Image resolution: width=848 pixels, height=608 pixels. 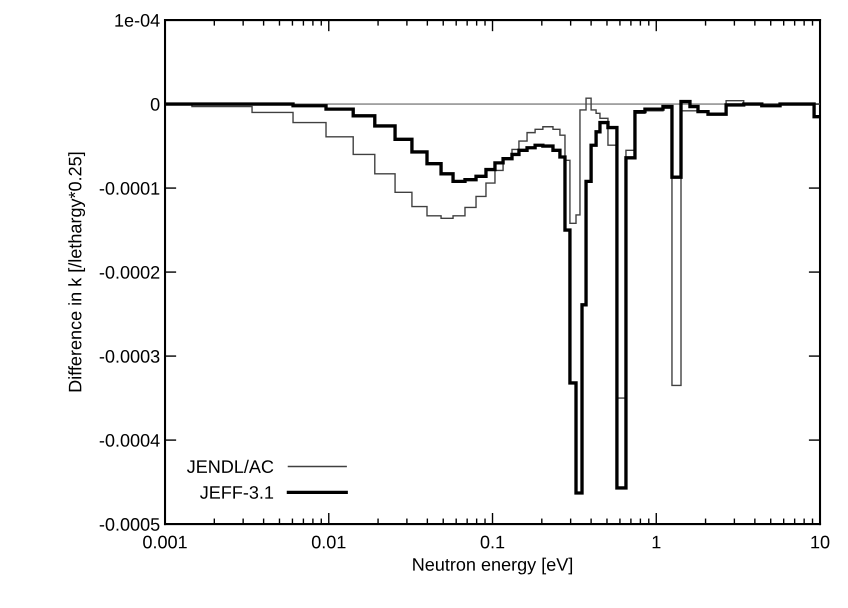 What do you see at coordinates (492, 542) in the screenshot?
I see `x-tick-label: 0.1` at bounding box center [492, 542].